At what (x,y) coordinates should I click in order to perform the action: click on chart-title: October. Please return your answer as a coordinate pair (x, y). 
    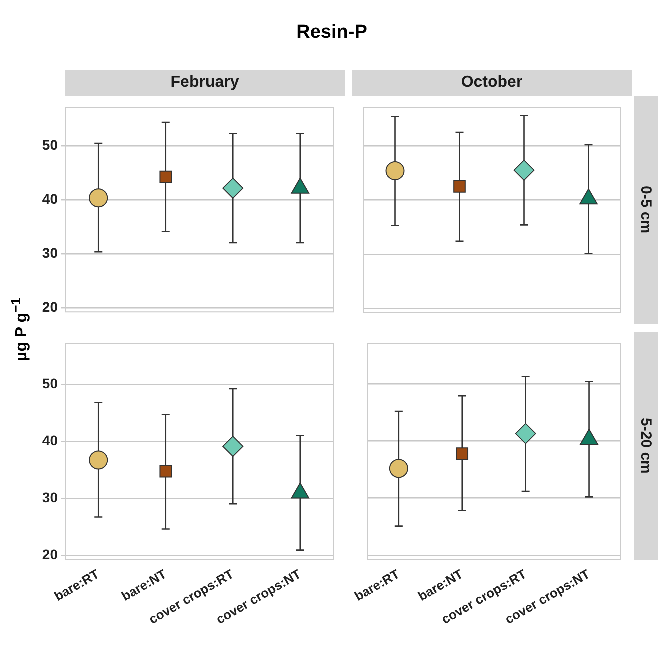
    Looking at the image, I should click on (492, 83).